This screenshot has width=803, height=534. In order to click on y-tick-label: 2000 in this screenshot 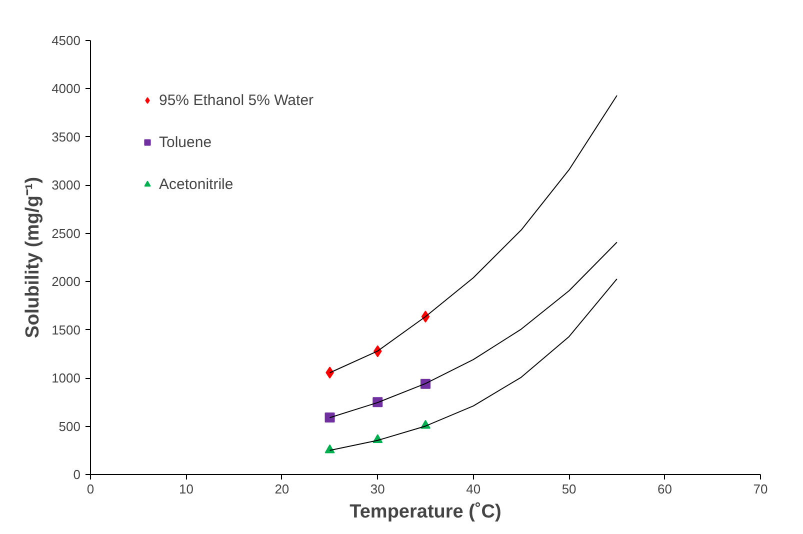, I will do `click(66, 282)`.